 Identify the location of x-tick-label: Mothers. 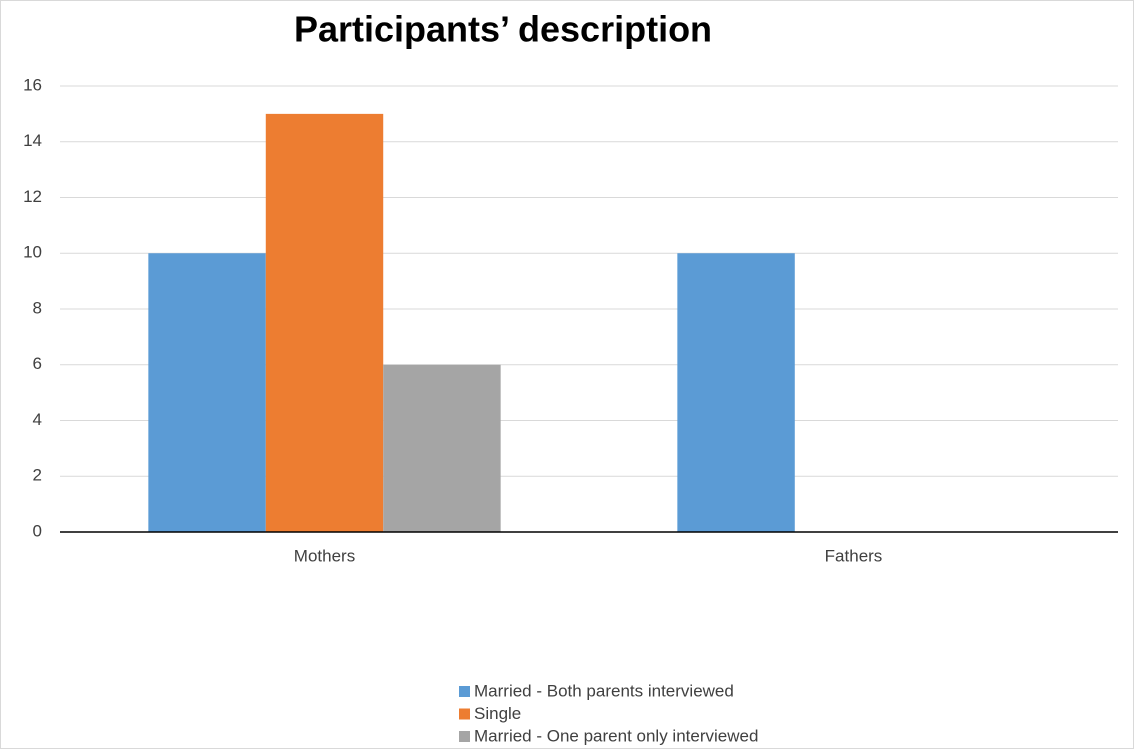
(324, 555).